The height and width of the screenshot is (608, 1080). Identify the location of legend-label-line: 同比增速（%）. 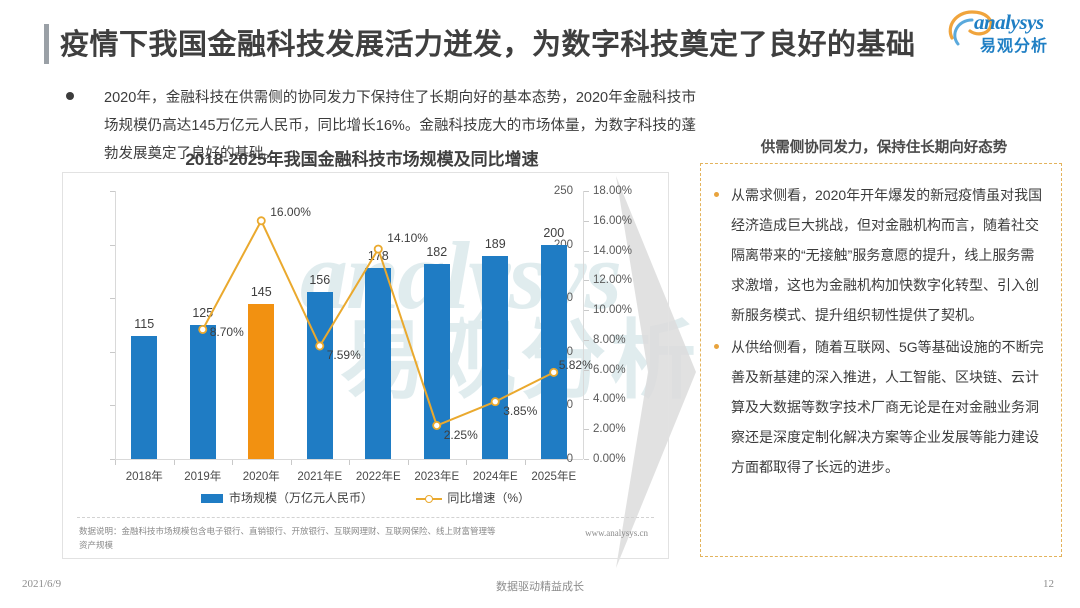
(489, 498).